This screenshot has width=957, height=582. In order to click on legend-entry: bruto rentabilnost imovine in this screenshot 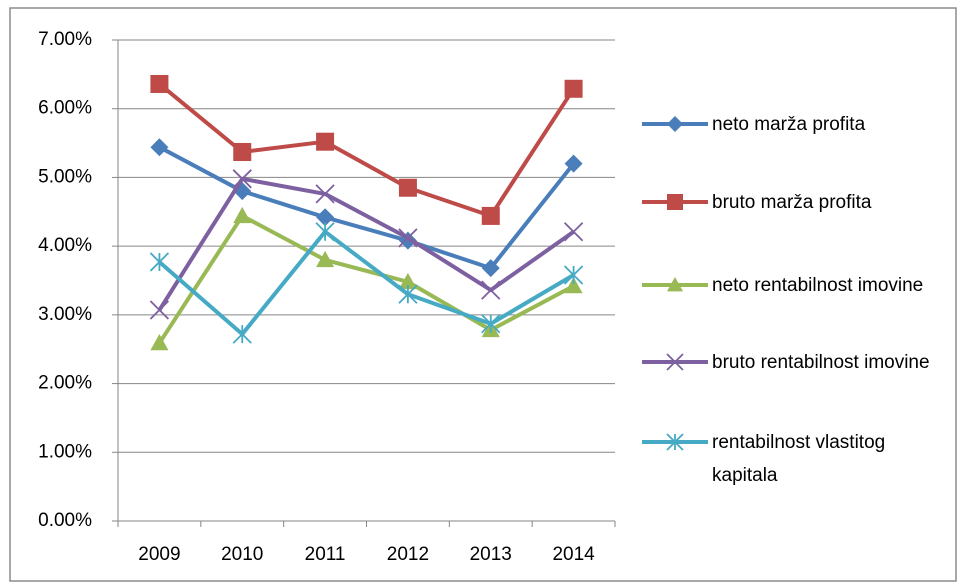, I will do `click(795, 362)`.